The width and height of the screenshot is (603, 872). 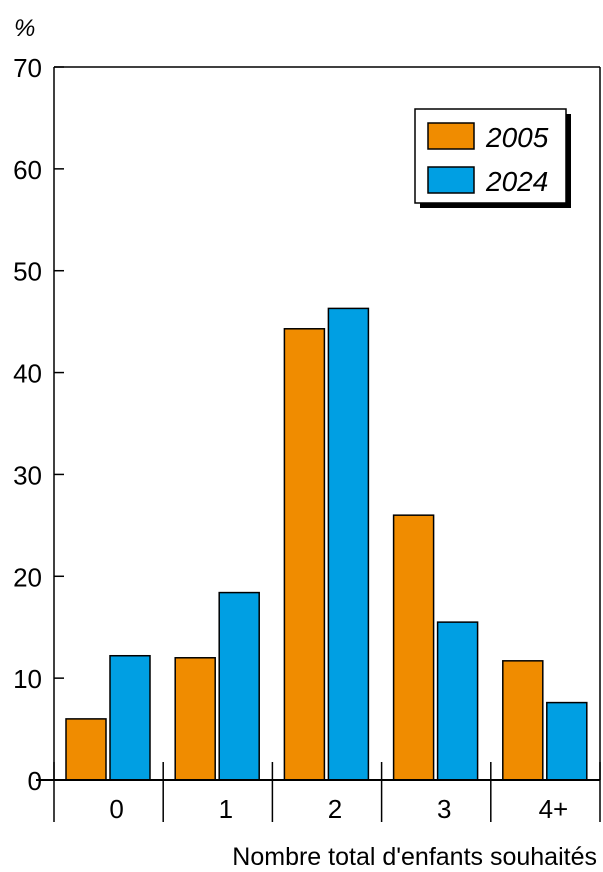 I want to click on x-category-label: 1, so click(x=226, y=809).